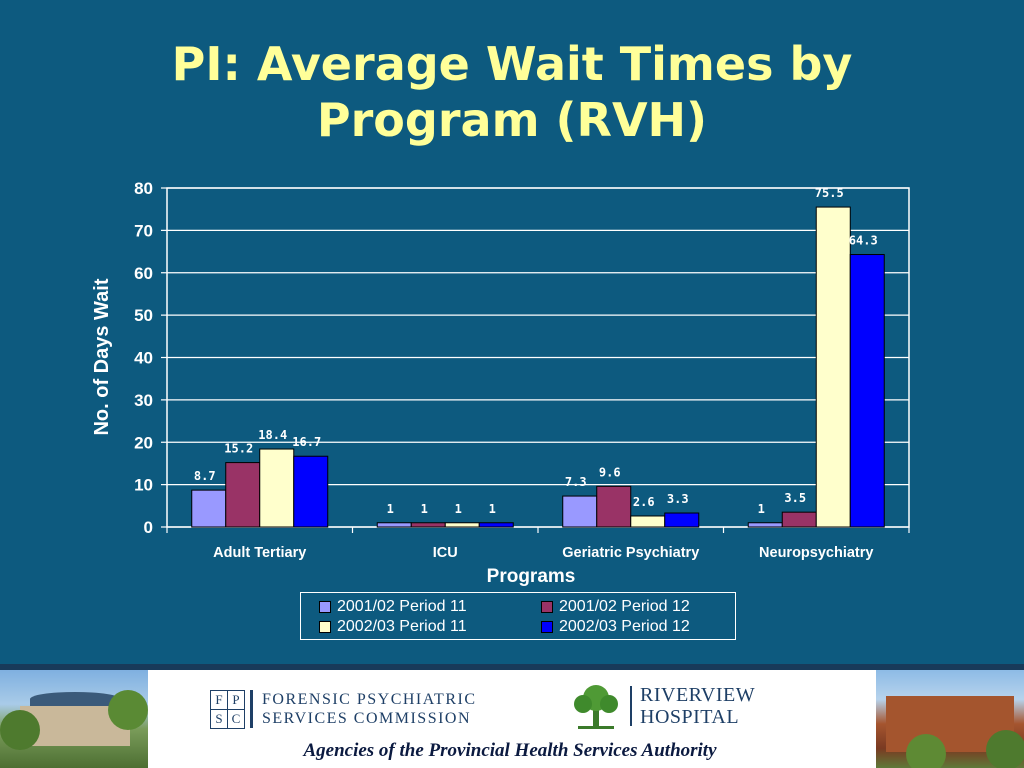 The image size is (1024, 768). I want to click on legend-item-2002-03-period-11: 2002/03 Period 11, so click(393, 627).